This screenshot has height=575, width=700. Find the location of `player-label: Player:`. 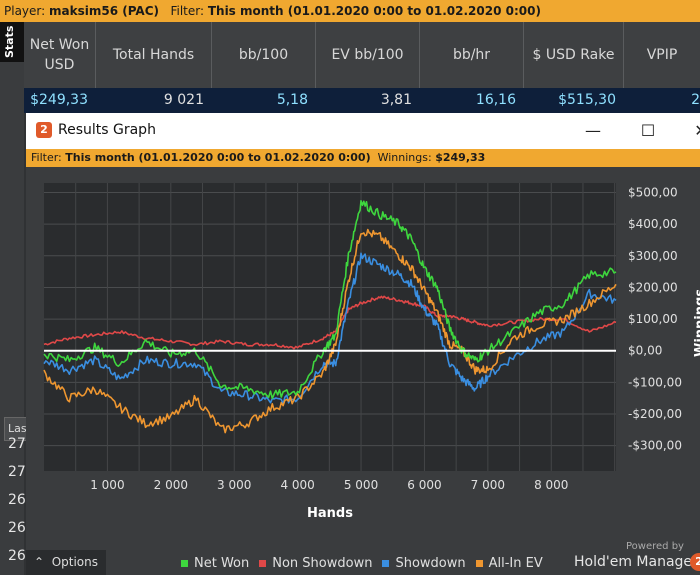

player-label: Player: is located at coordinates (25, 11).